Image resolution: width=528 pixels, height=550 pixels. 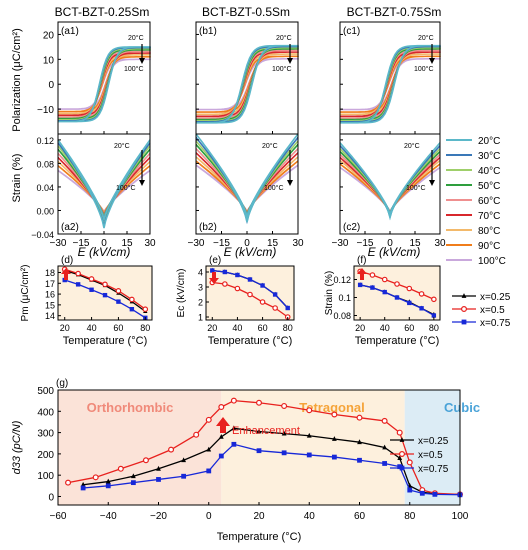 What do you see at coordinates (495, 297) in the screenshot?
I see `legend-label: x=0.25` at bounding box center [495, 297].